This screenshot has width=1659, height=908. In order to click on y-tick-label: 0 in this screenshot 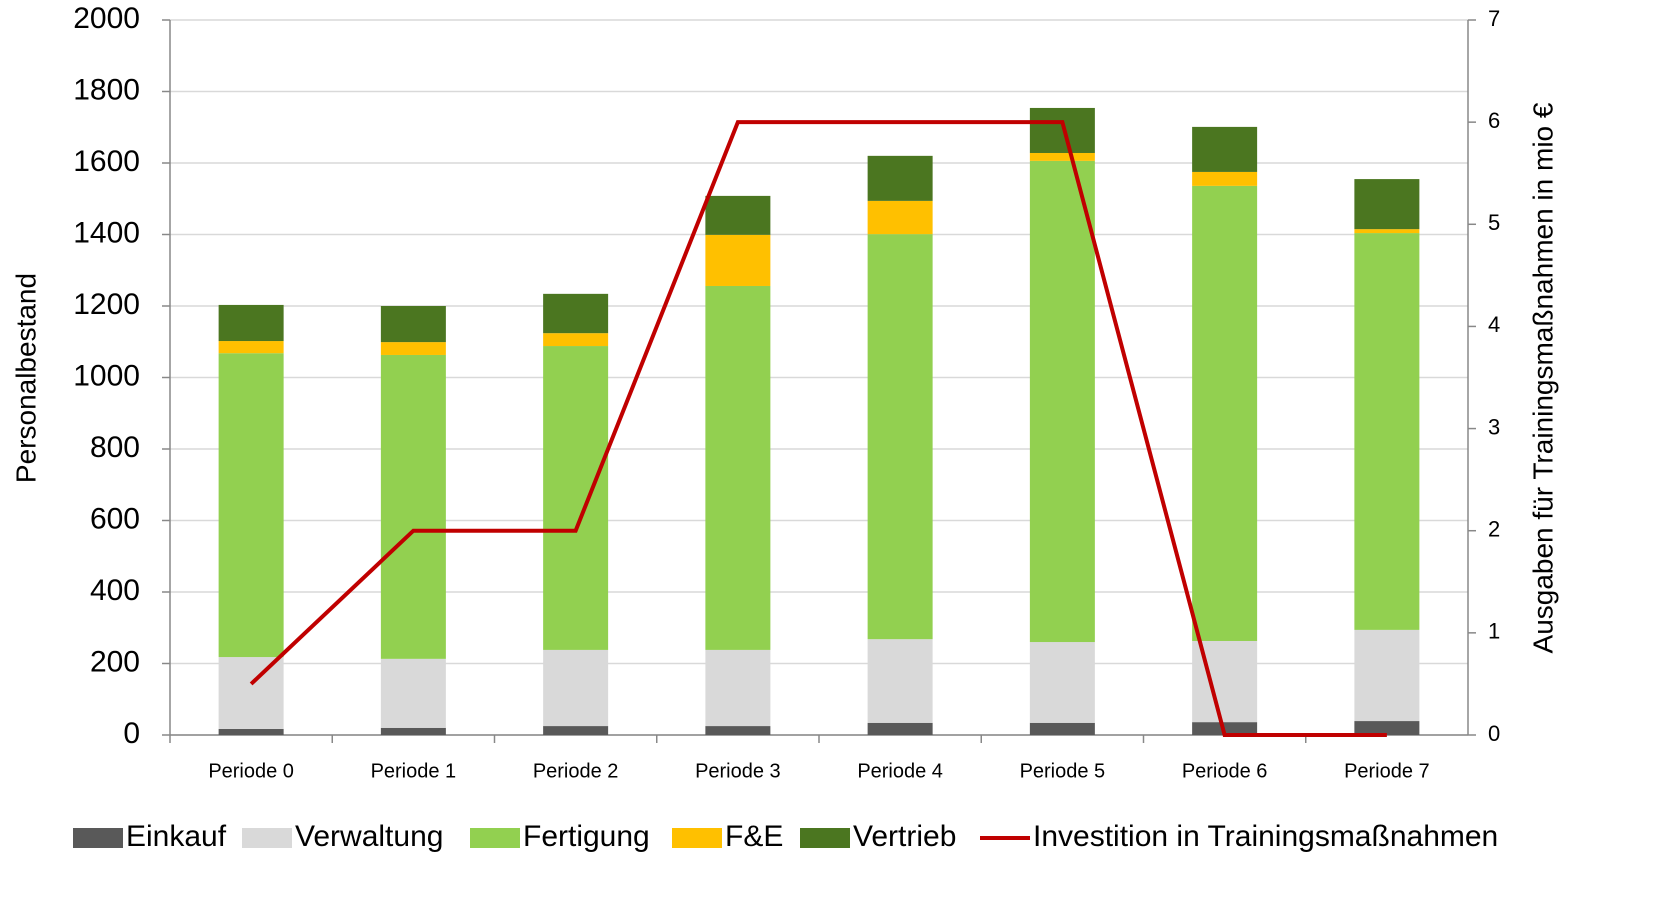, I will do `click(131, 733)`.